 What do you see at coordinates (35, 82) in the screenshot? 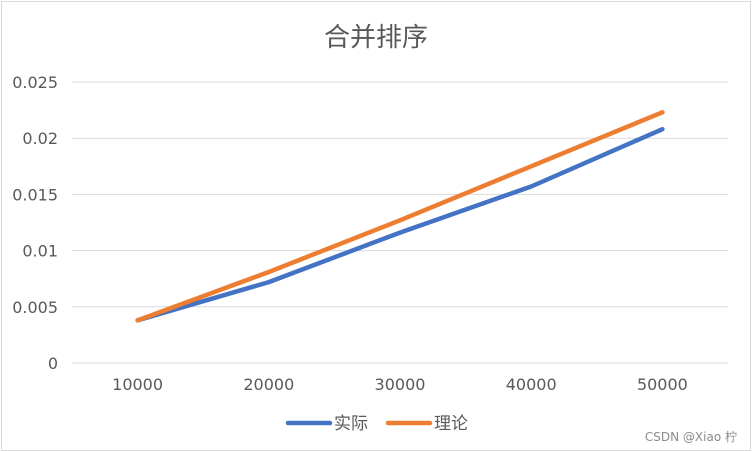
I see `y-tick-label: 0.025` at bounding box center [35, 82].